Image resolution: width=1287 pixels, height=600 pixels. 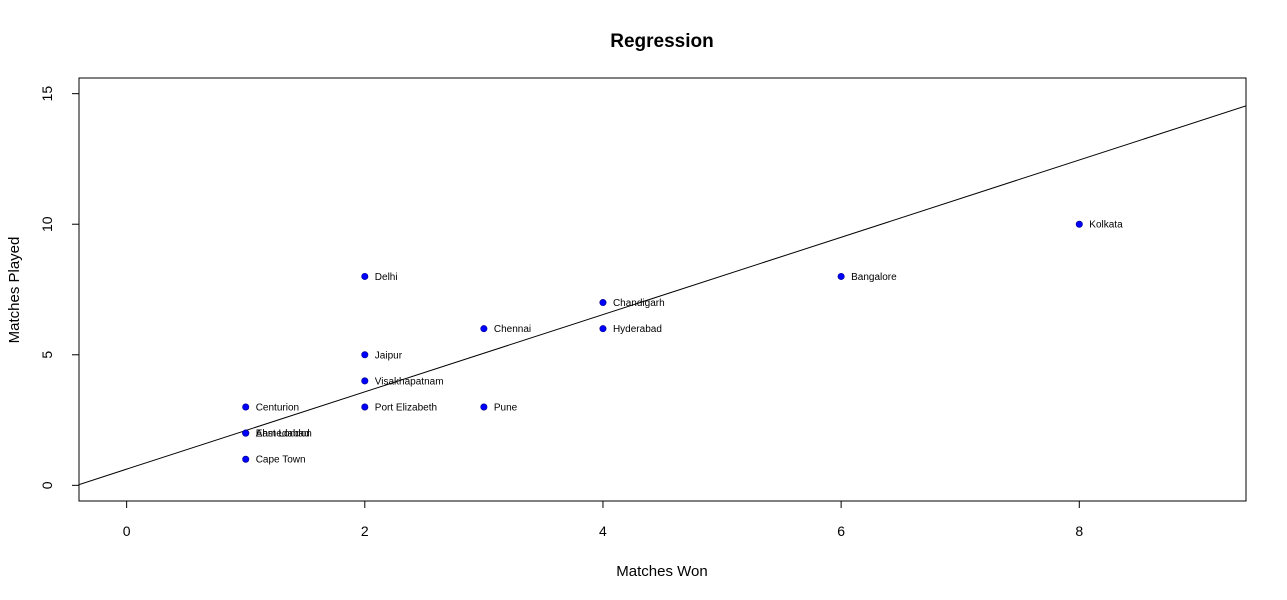 I want to click on data-point-label: East London, so click(x=284, y=434).